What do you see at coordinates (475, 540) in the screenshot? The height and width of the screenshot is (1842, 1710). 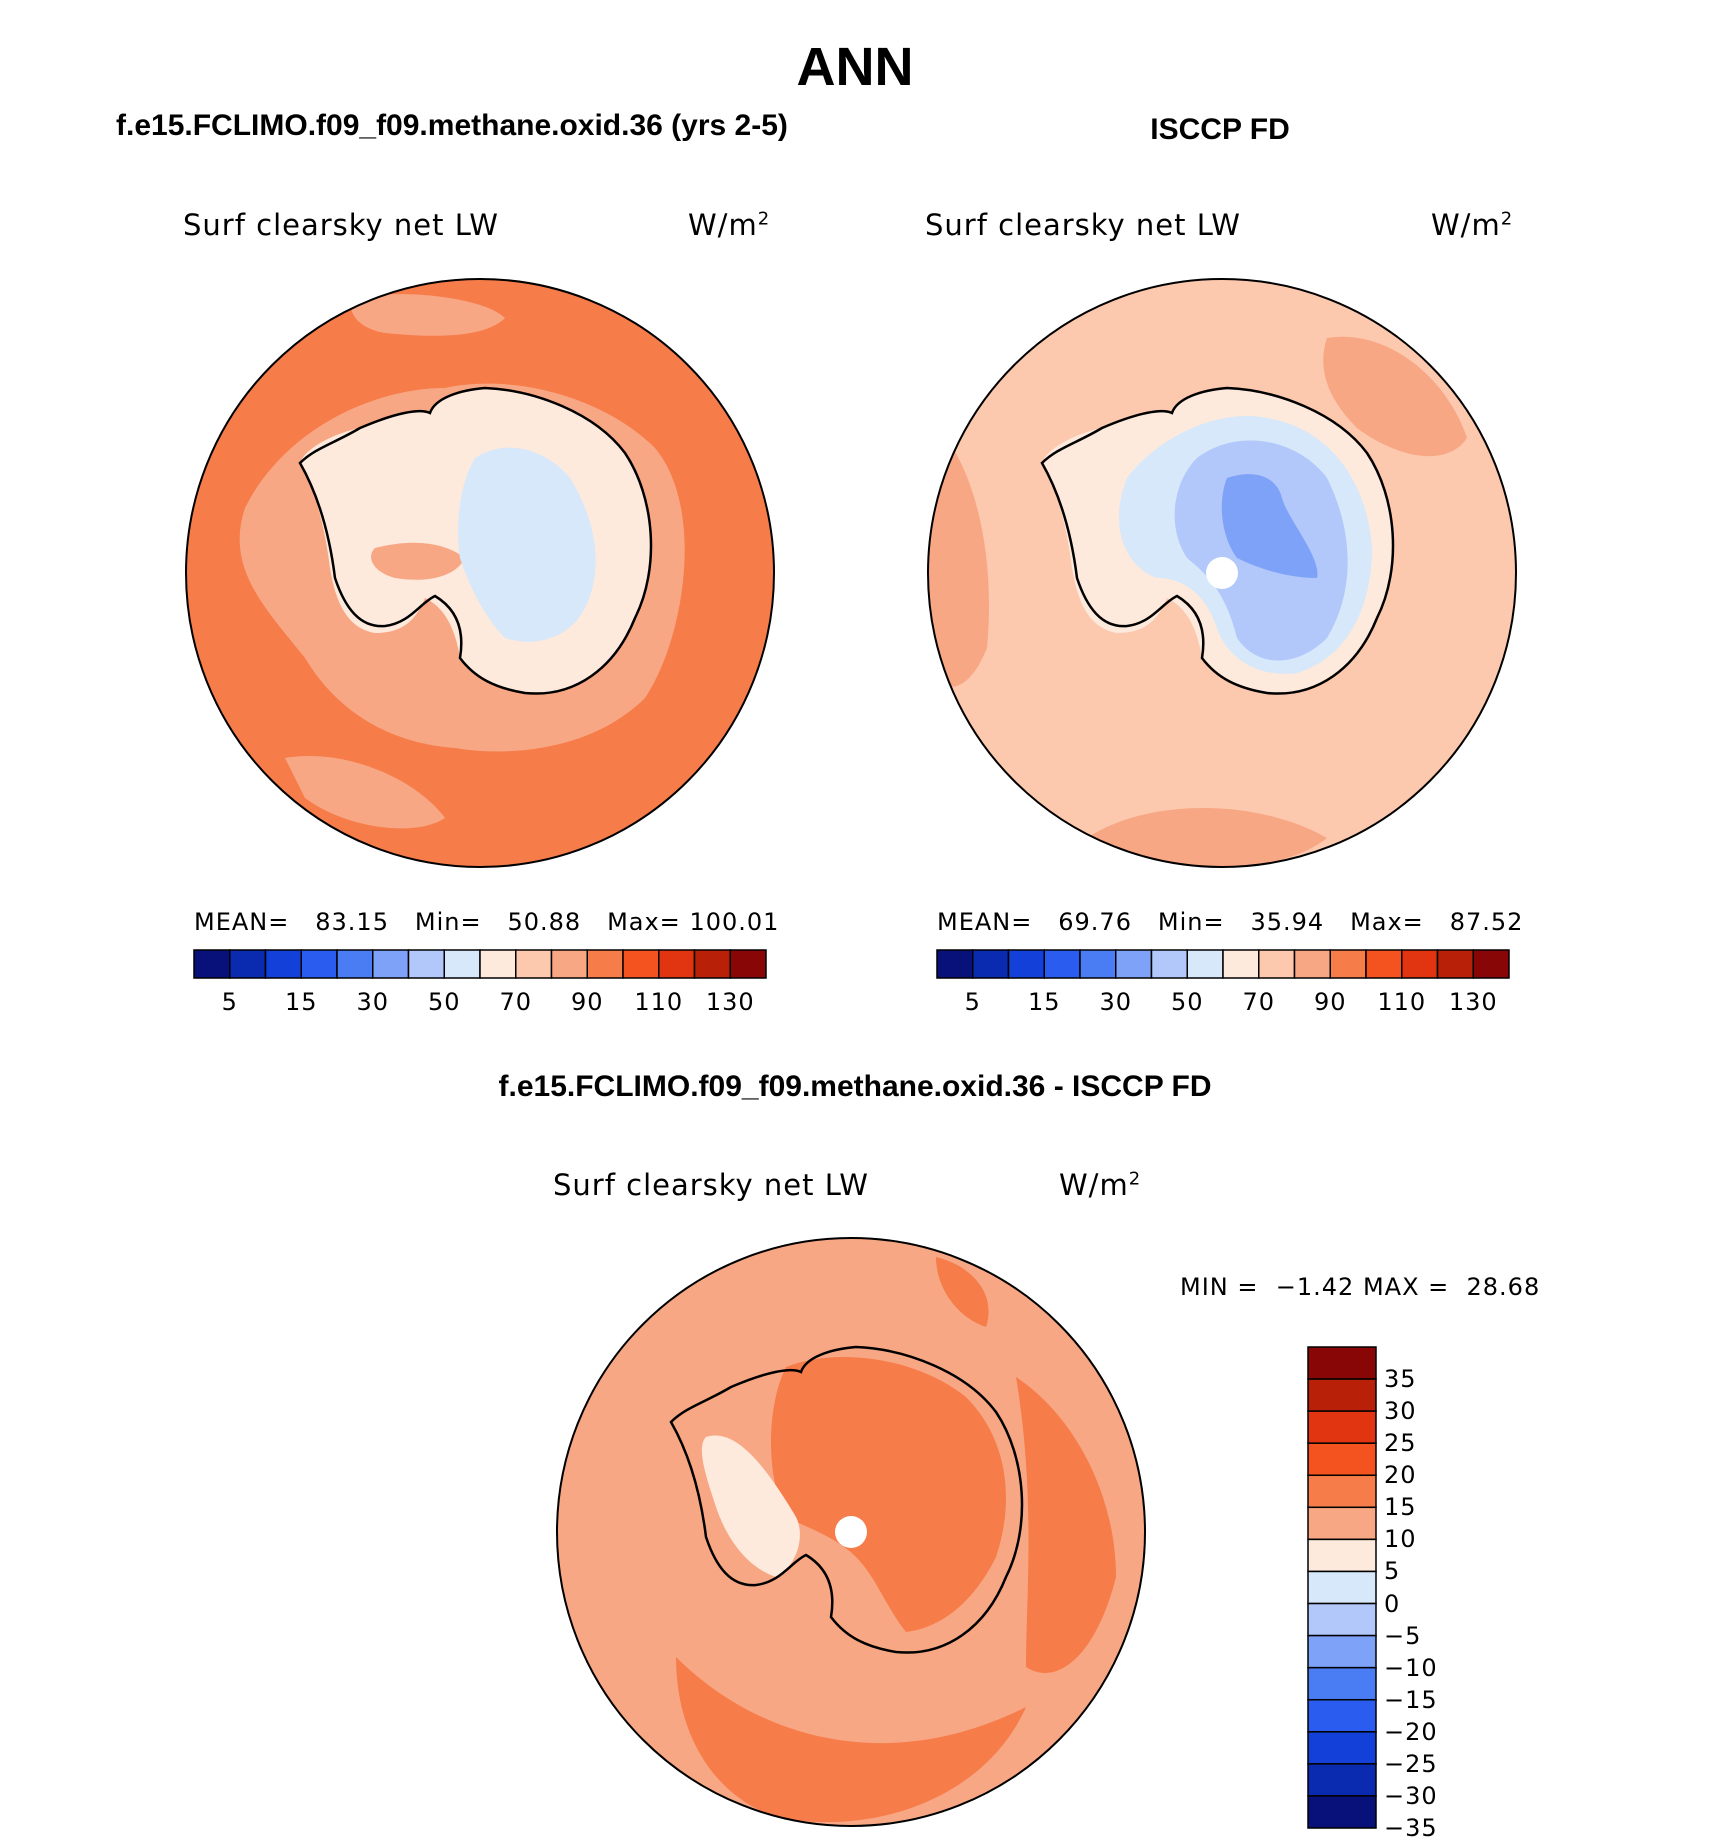 I see `model-coastline` at bounding box center [475, 540].